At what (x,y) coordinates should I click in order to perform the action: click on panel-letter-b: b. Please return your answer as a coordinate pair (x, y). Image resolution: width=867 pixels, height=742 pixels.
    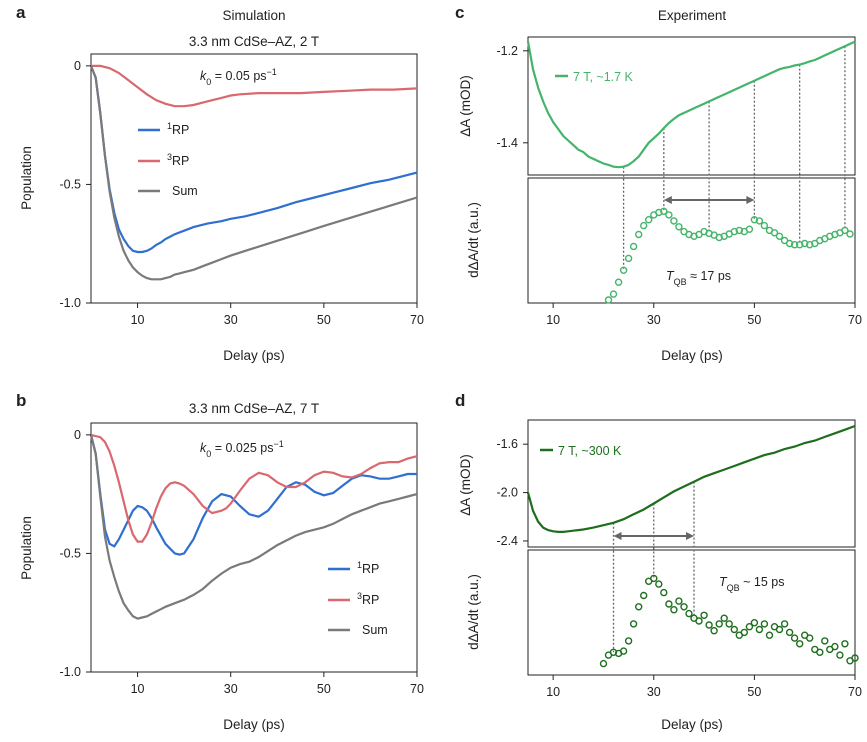
    Looking at the image, I should click on (21, 400).